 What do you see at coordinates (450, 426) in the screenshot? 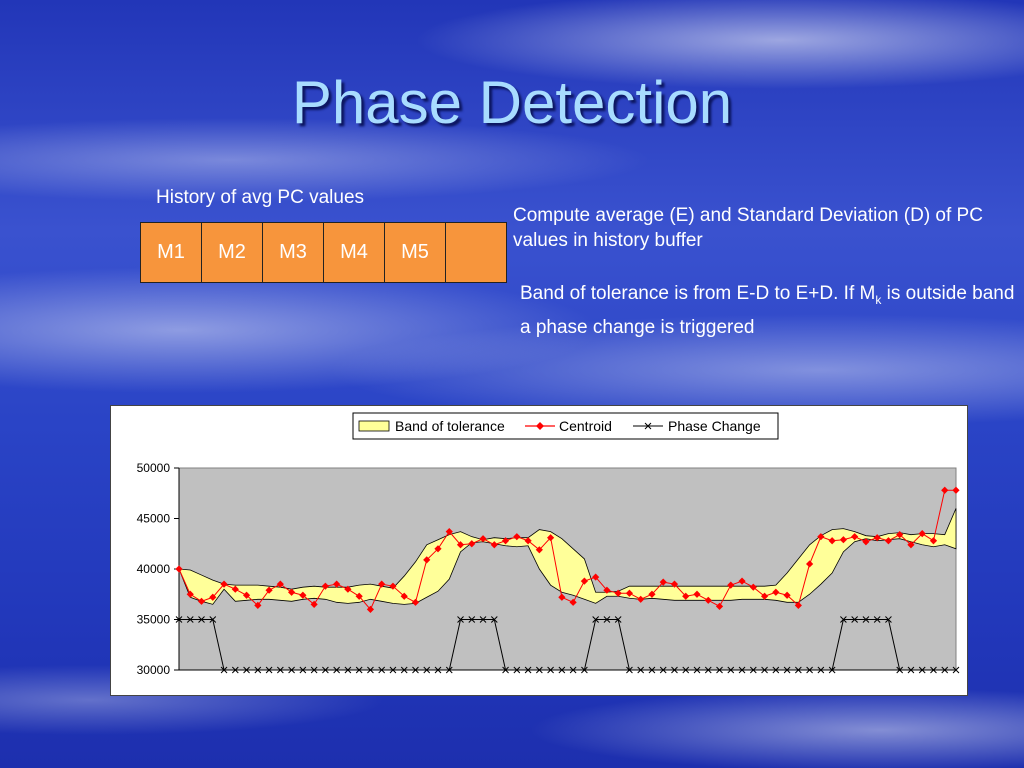
I see `legend-label-band: Band of tolerance` at bounding box center [450, 426].